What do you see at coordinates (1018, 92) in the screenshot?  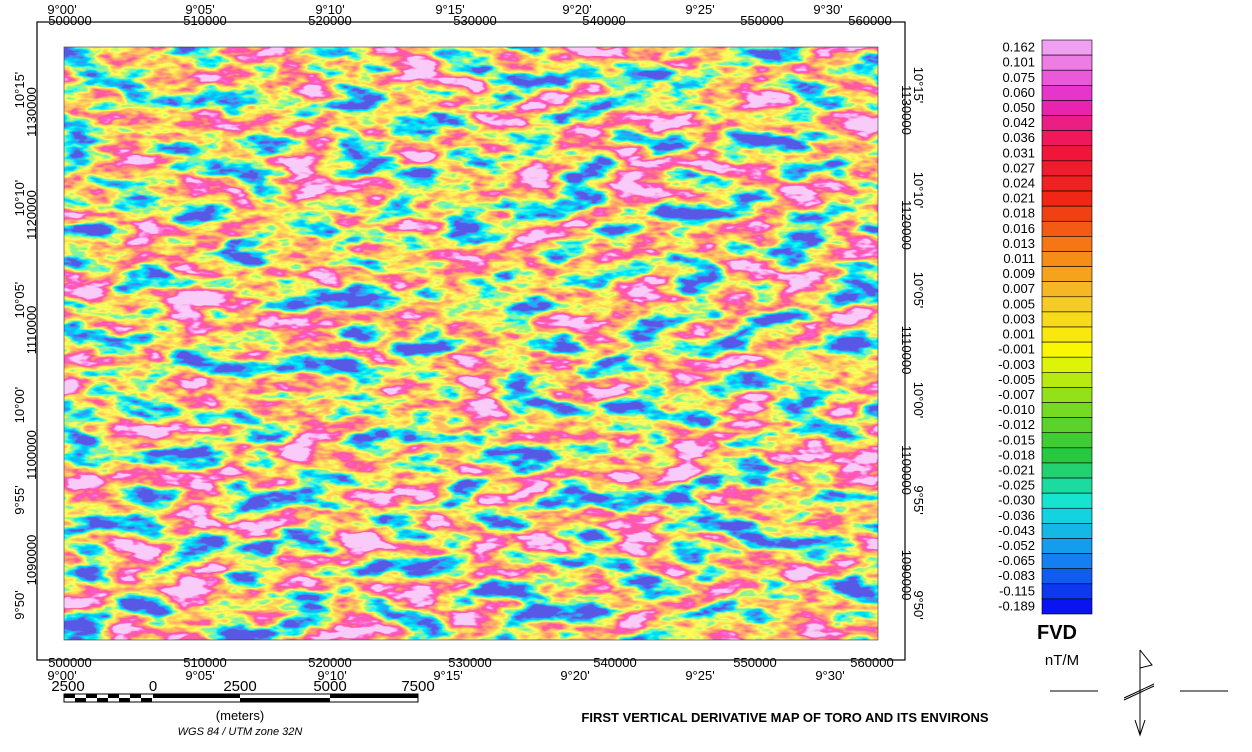 I see `legend-label: 0.060` at bounding box center [1018, 92].